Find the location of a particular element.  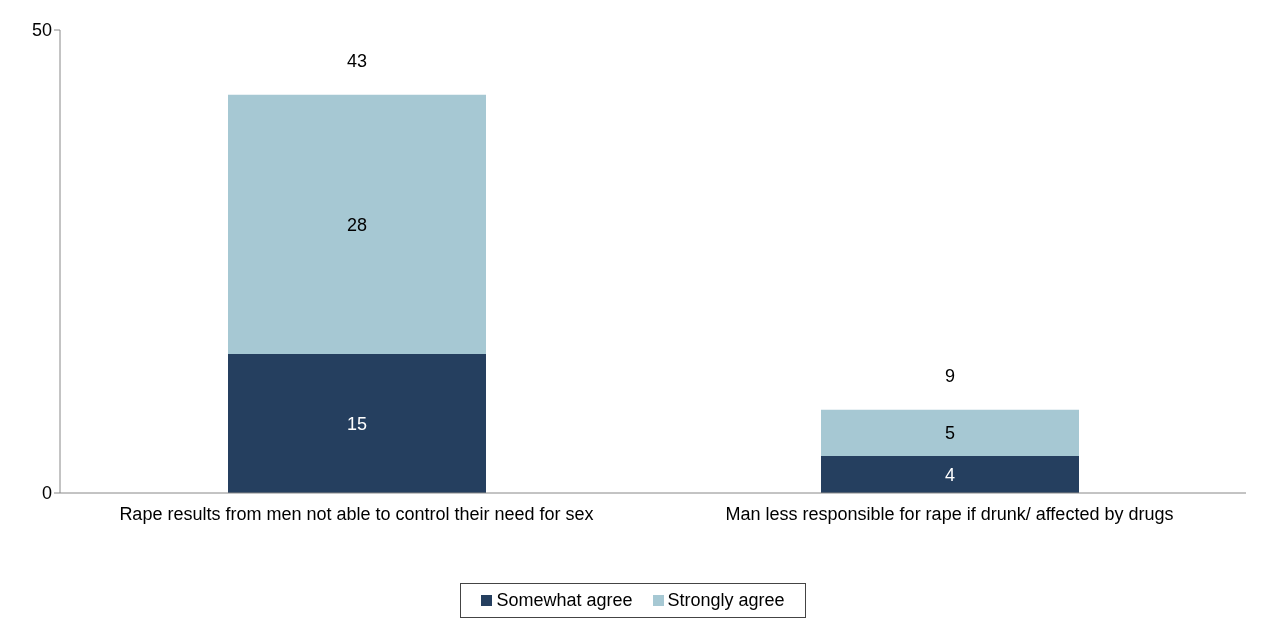

data-label: 4 is located at coordinates (950, 474).